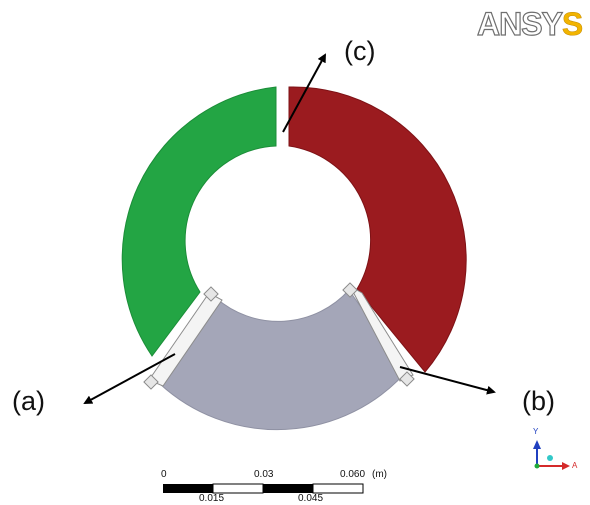 The height and width of the screenshot is (505, 590). I want to click on scale-unit: (m), so click(379, 474).